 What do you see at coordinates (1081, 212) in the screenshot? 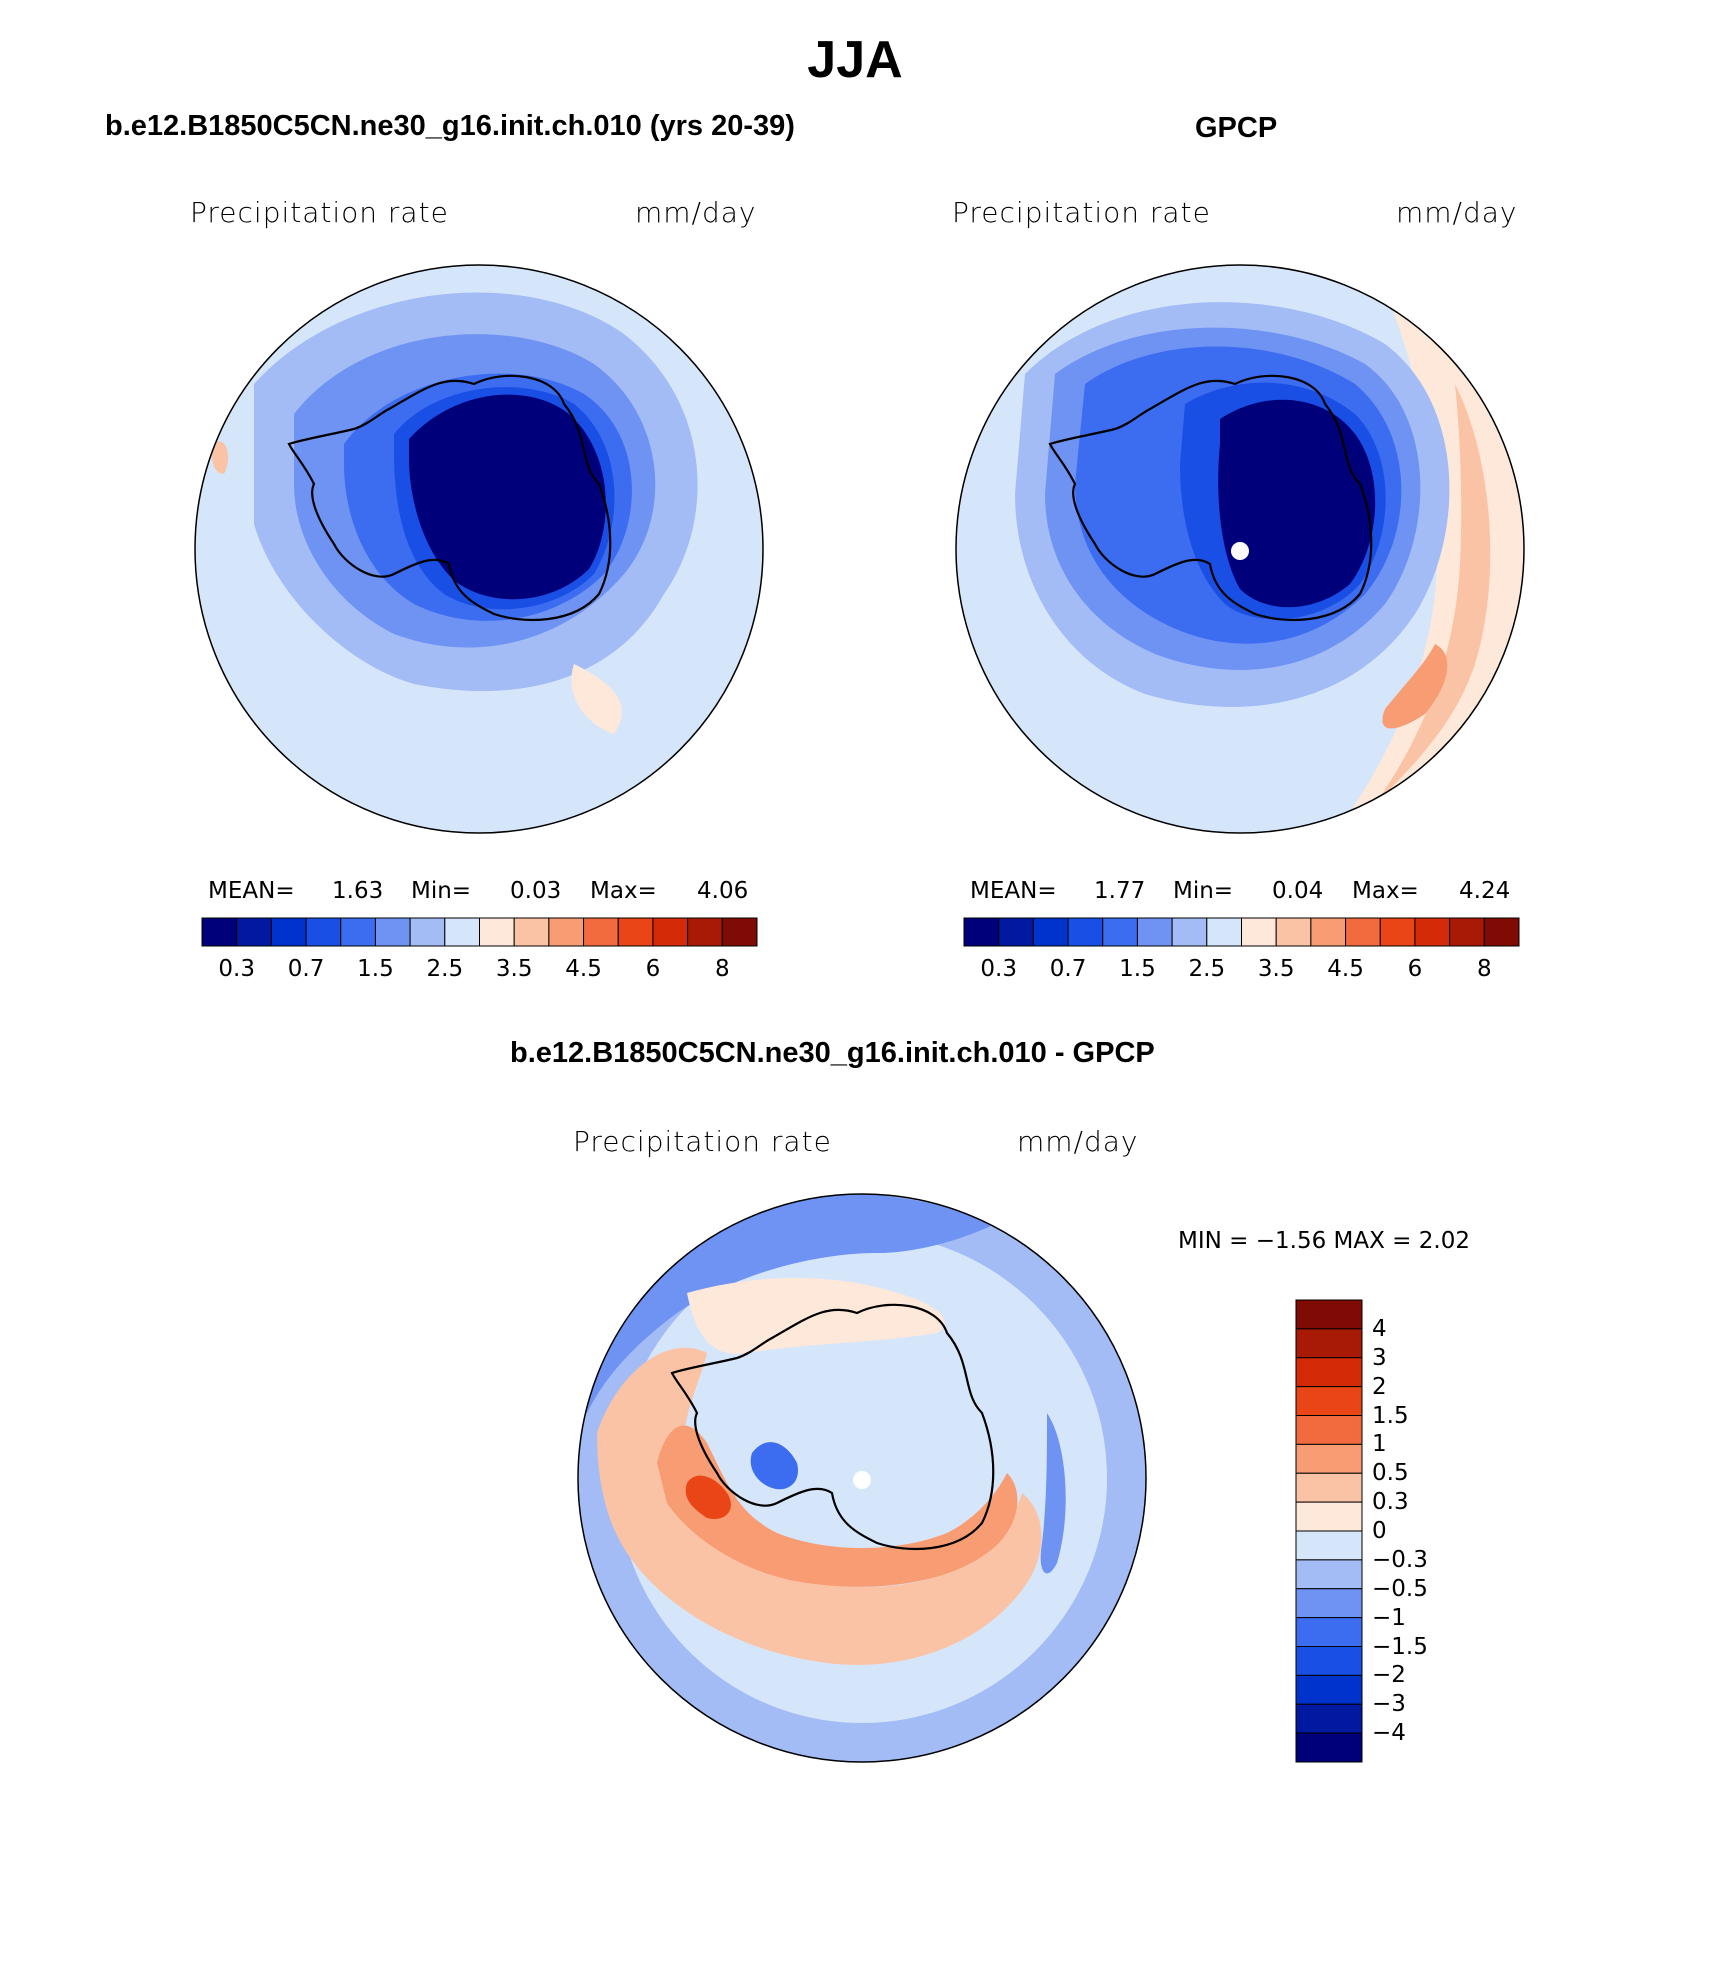
I see `panel-2-variable-label: Precipitation rate` at bounding box center [1081, 212].